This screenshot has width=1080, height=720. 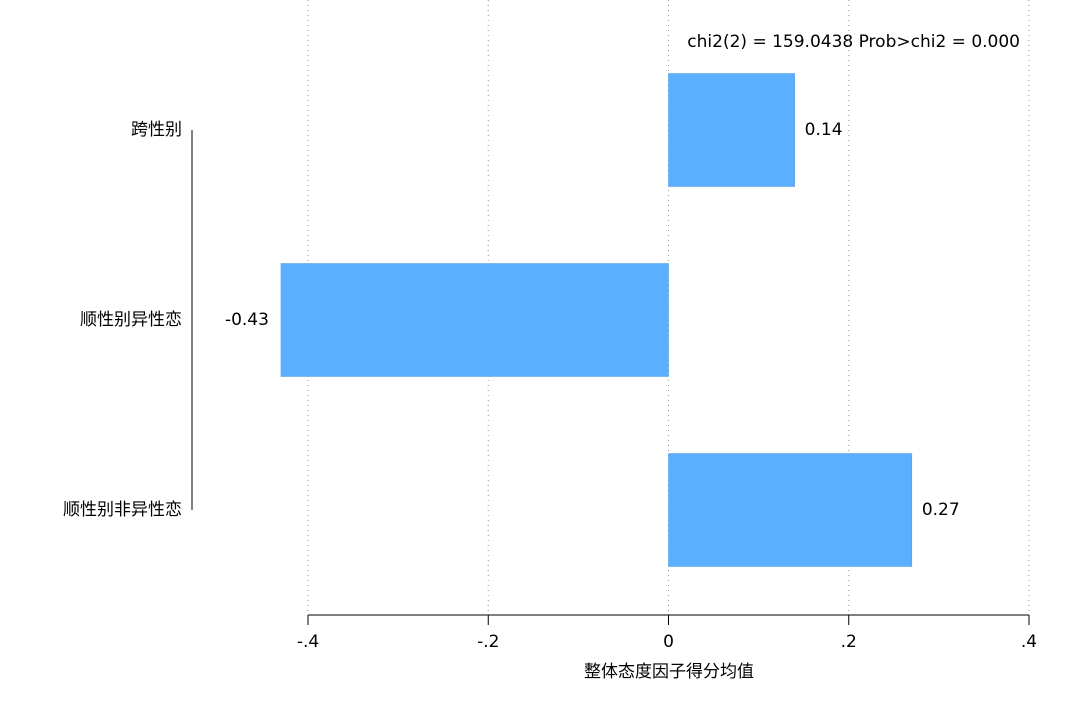 I want to click on value-label: 0.27, so click(x=941, y=510).